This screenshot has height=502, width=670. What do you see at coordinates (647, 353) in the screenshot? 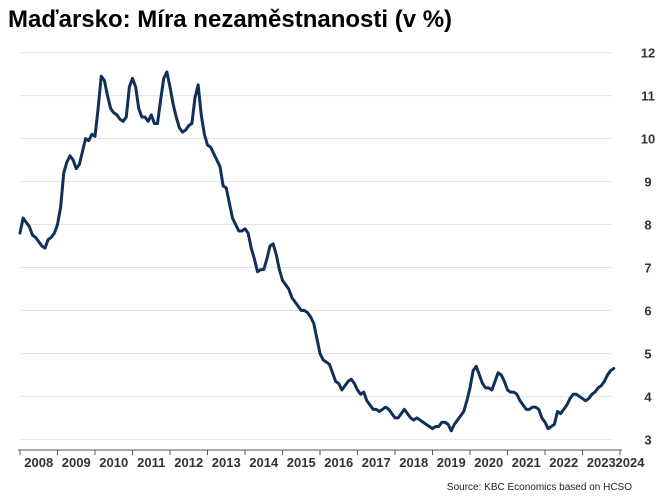
I see `y-tick-label: 5` at bounding box center [647, 353].